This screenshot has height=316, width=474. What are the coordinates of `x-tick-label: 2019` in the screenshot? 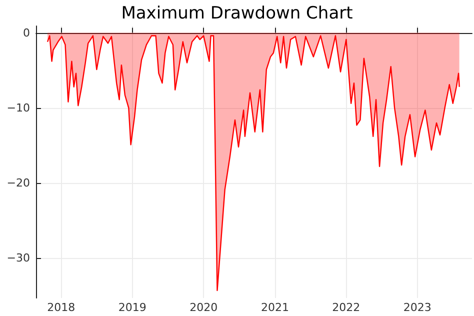 It's located at (132, 307).